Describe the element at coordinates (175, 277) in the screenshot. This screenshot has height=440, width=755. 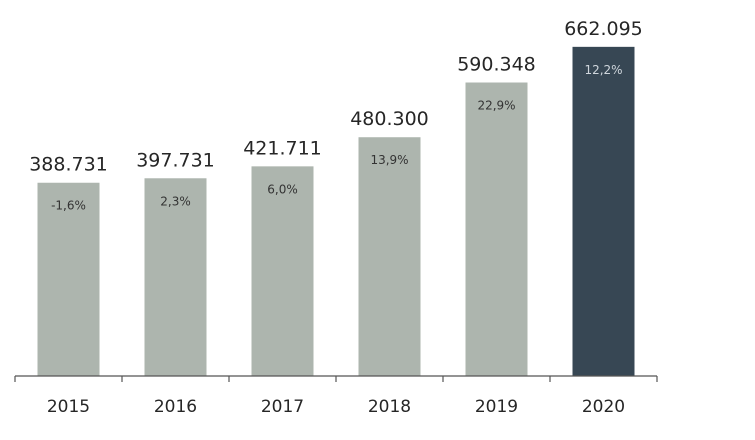
I see `bar-2016` at that location.